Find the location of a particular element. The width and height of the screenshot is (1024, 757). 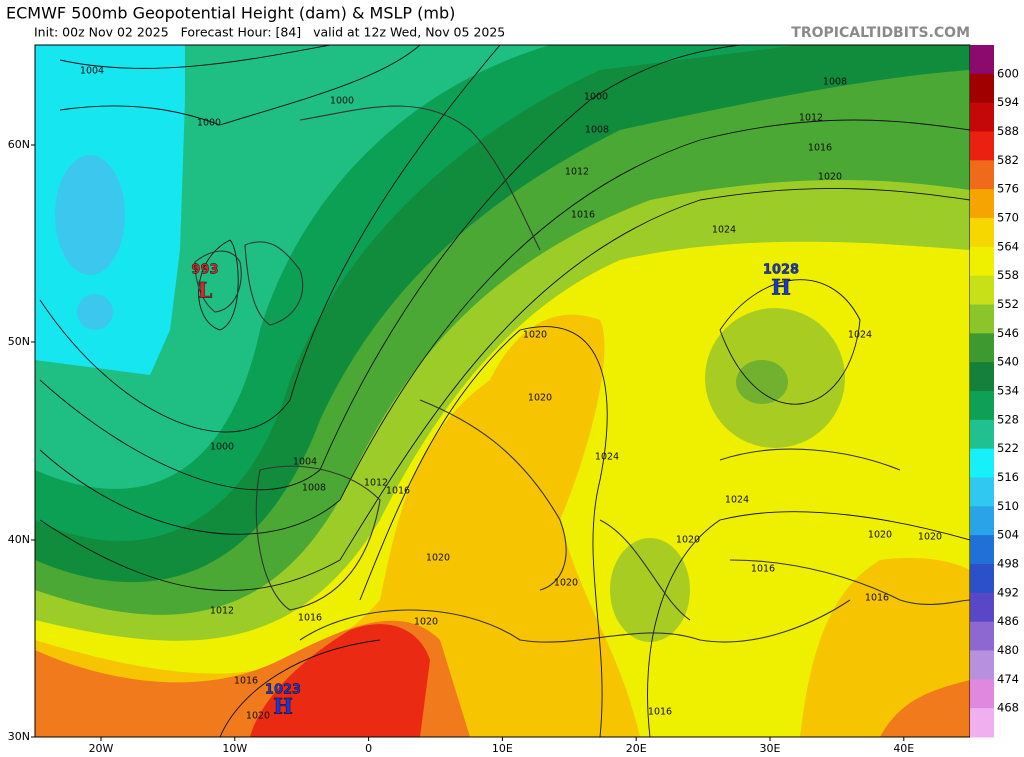

colorbar-label: 576 is located at coordinates (1008, 189).